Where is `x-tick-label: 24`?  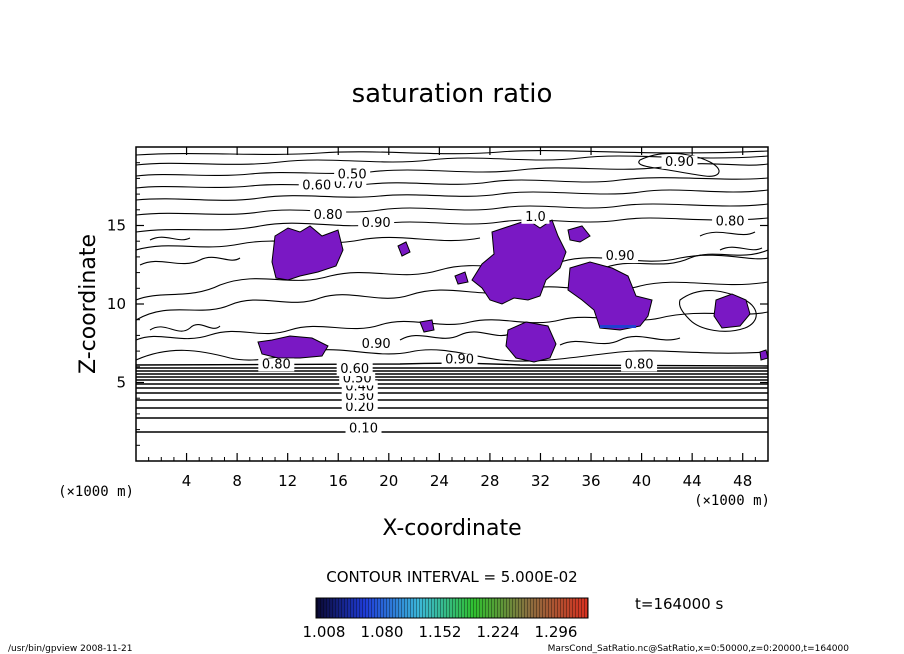
x-tick-label: 24 is located at coordinates (439, 481).